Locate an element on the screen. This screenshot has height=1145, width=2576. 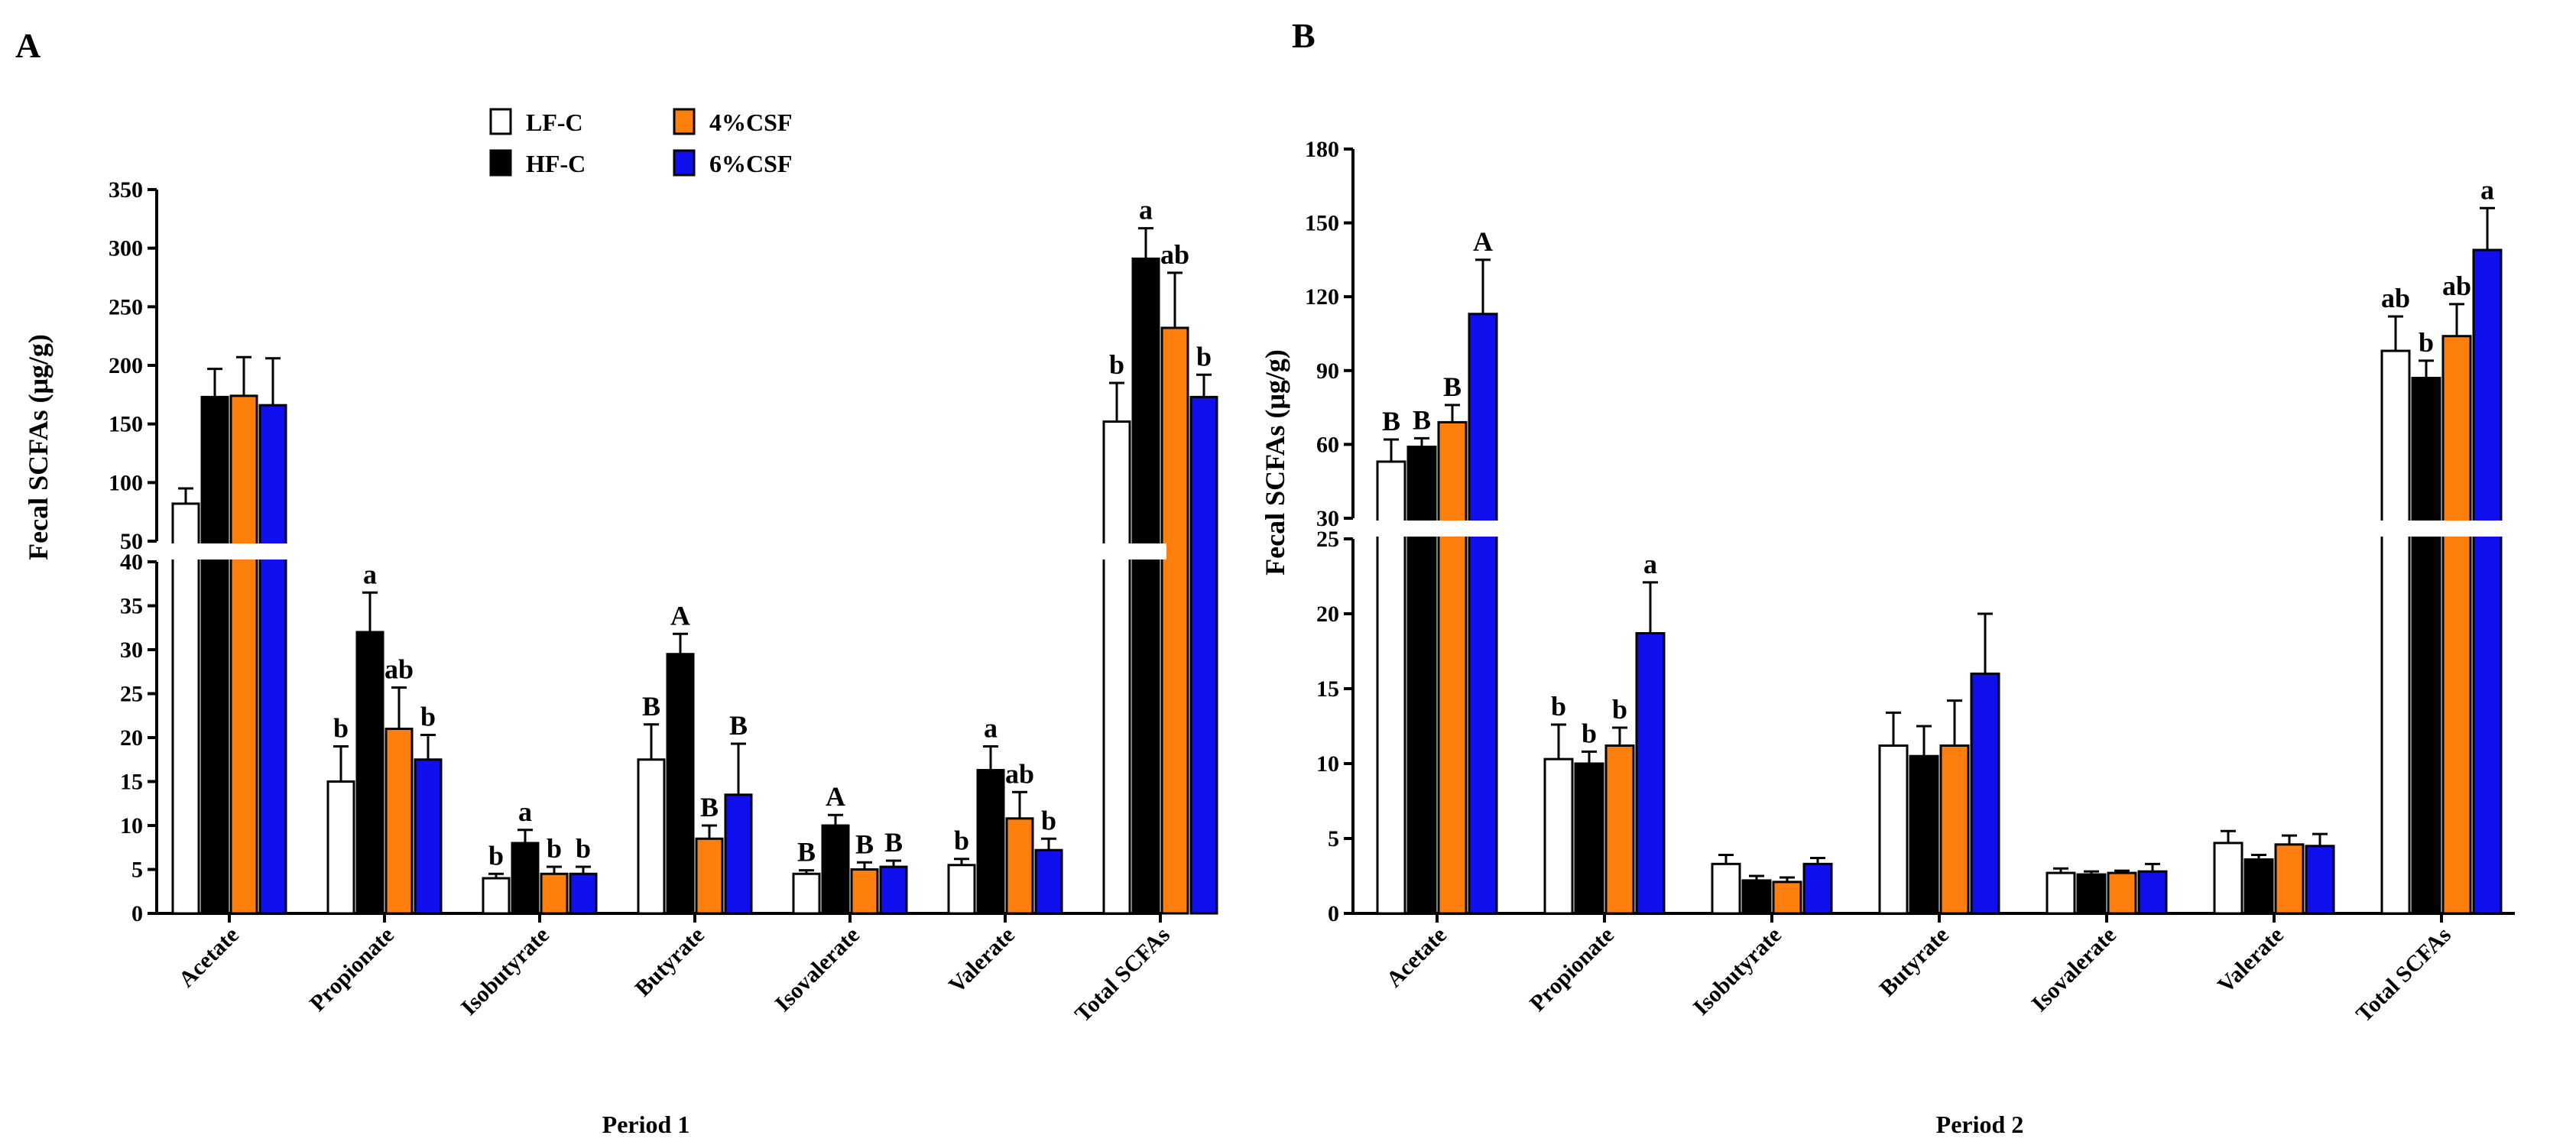
y-tick-label: 90 is located at coordinates (1327, 371).